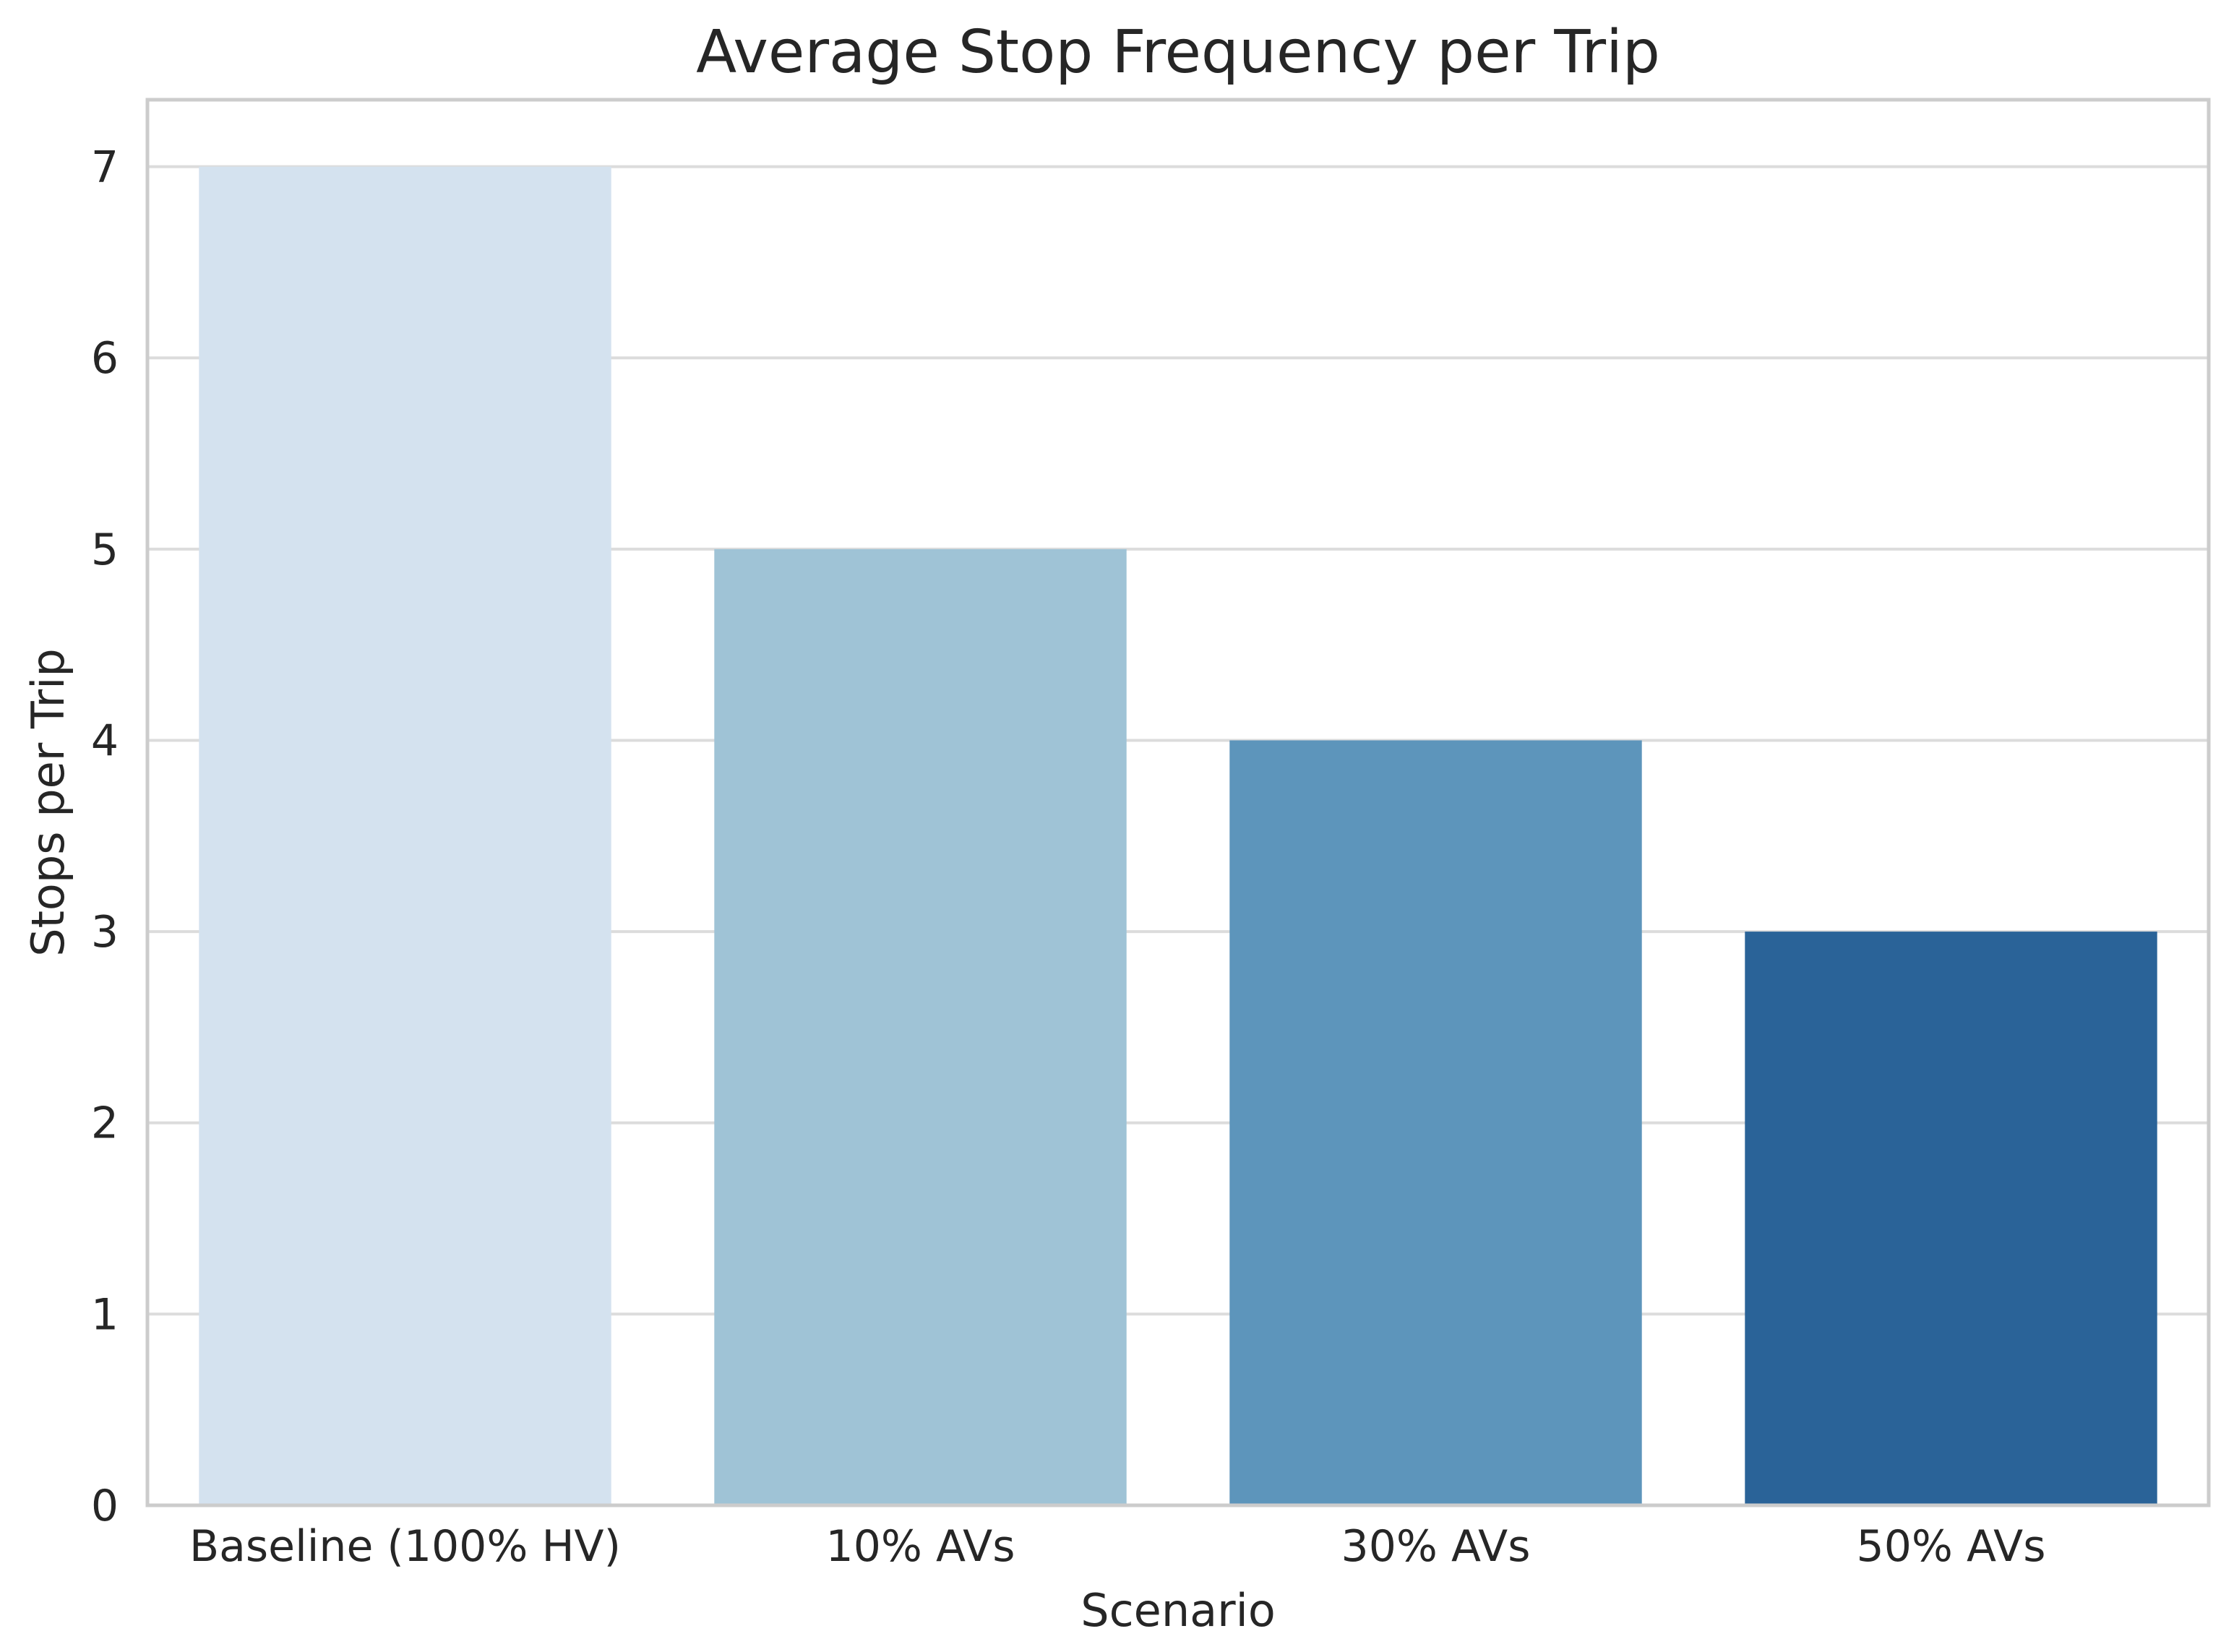 The image size is (2234, 1652). What do you see at coordinates (105, 167) in the screenshot?
I see `y-tick-label: 7` at bounding box center [105, 167].